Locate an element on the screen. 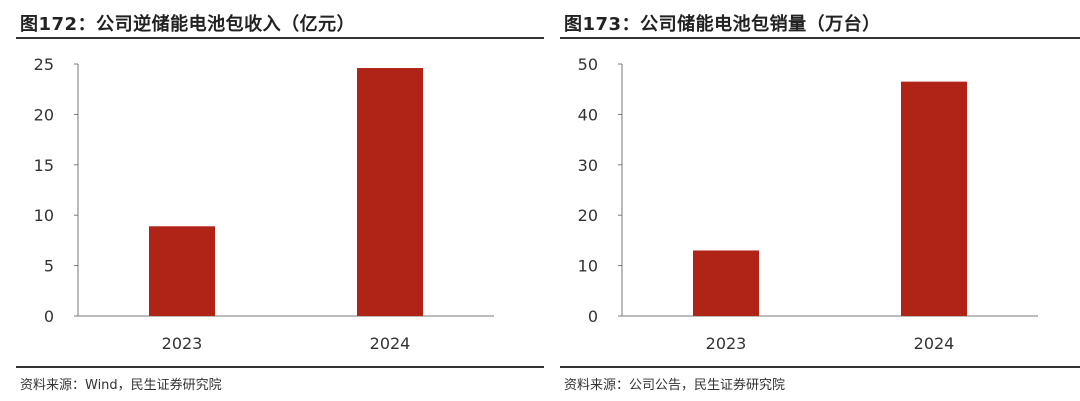  figure-title: 图173：公司储能电池包销量（万台） is located at coordinates (722, 24).